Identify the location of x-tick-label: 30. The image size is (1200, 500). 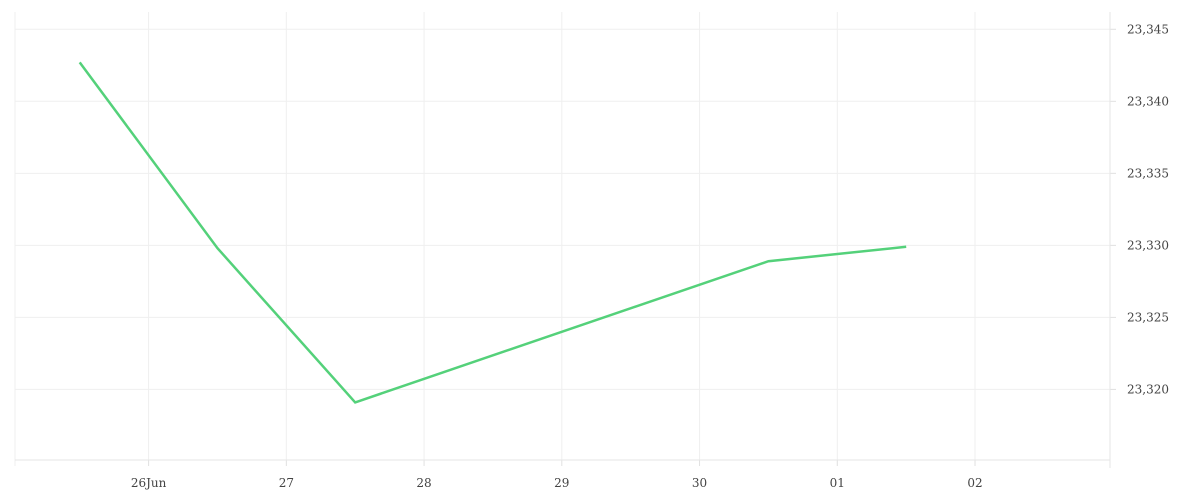
(699, 483).